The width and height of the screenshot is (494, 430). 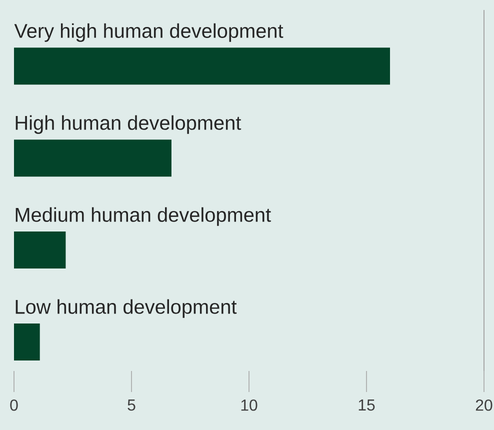 What do you see at coordinates (14, 405) in the screenshot?
I see `x-tick-label: 0` at bounding box center [14, 405].